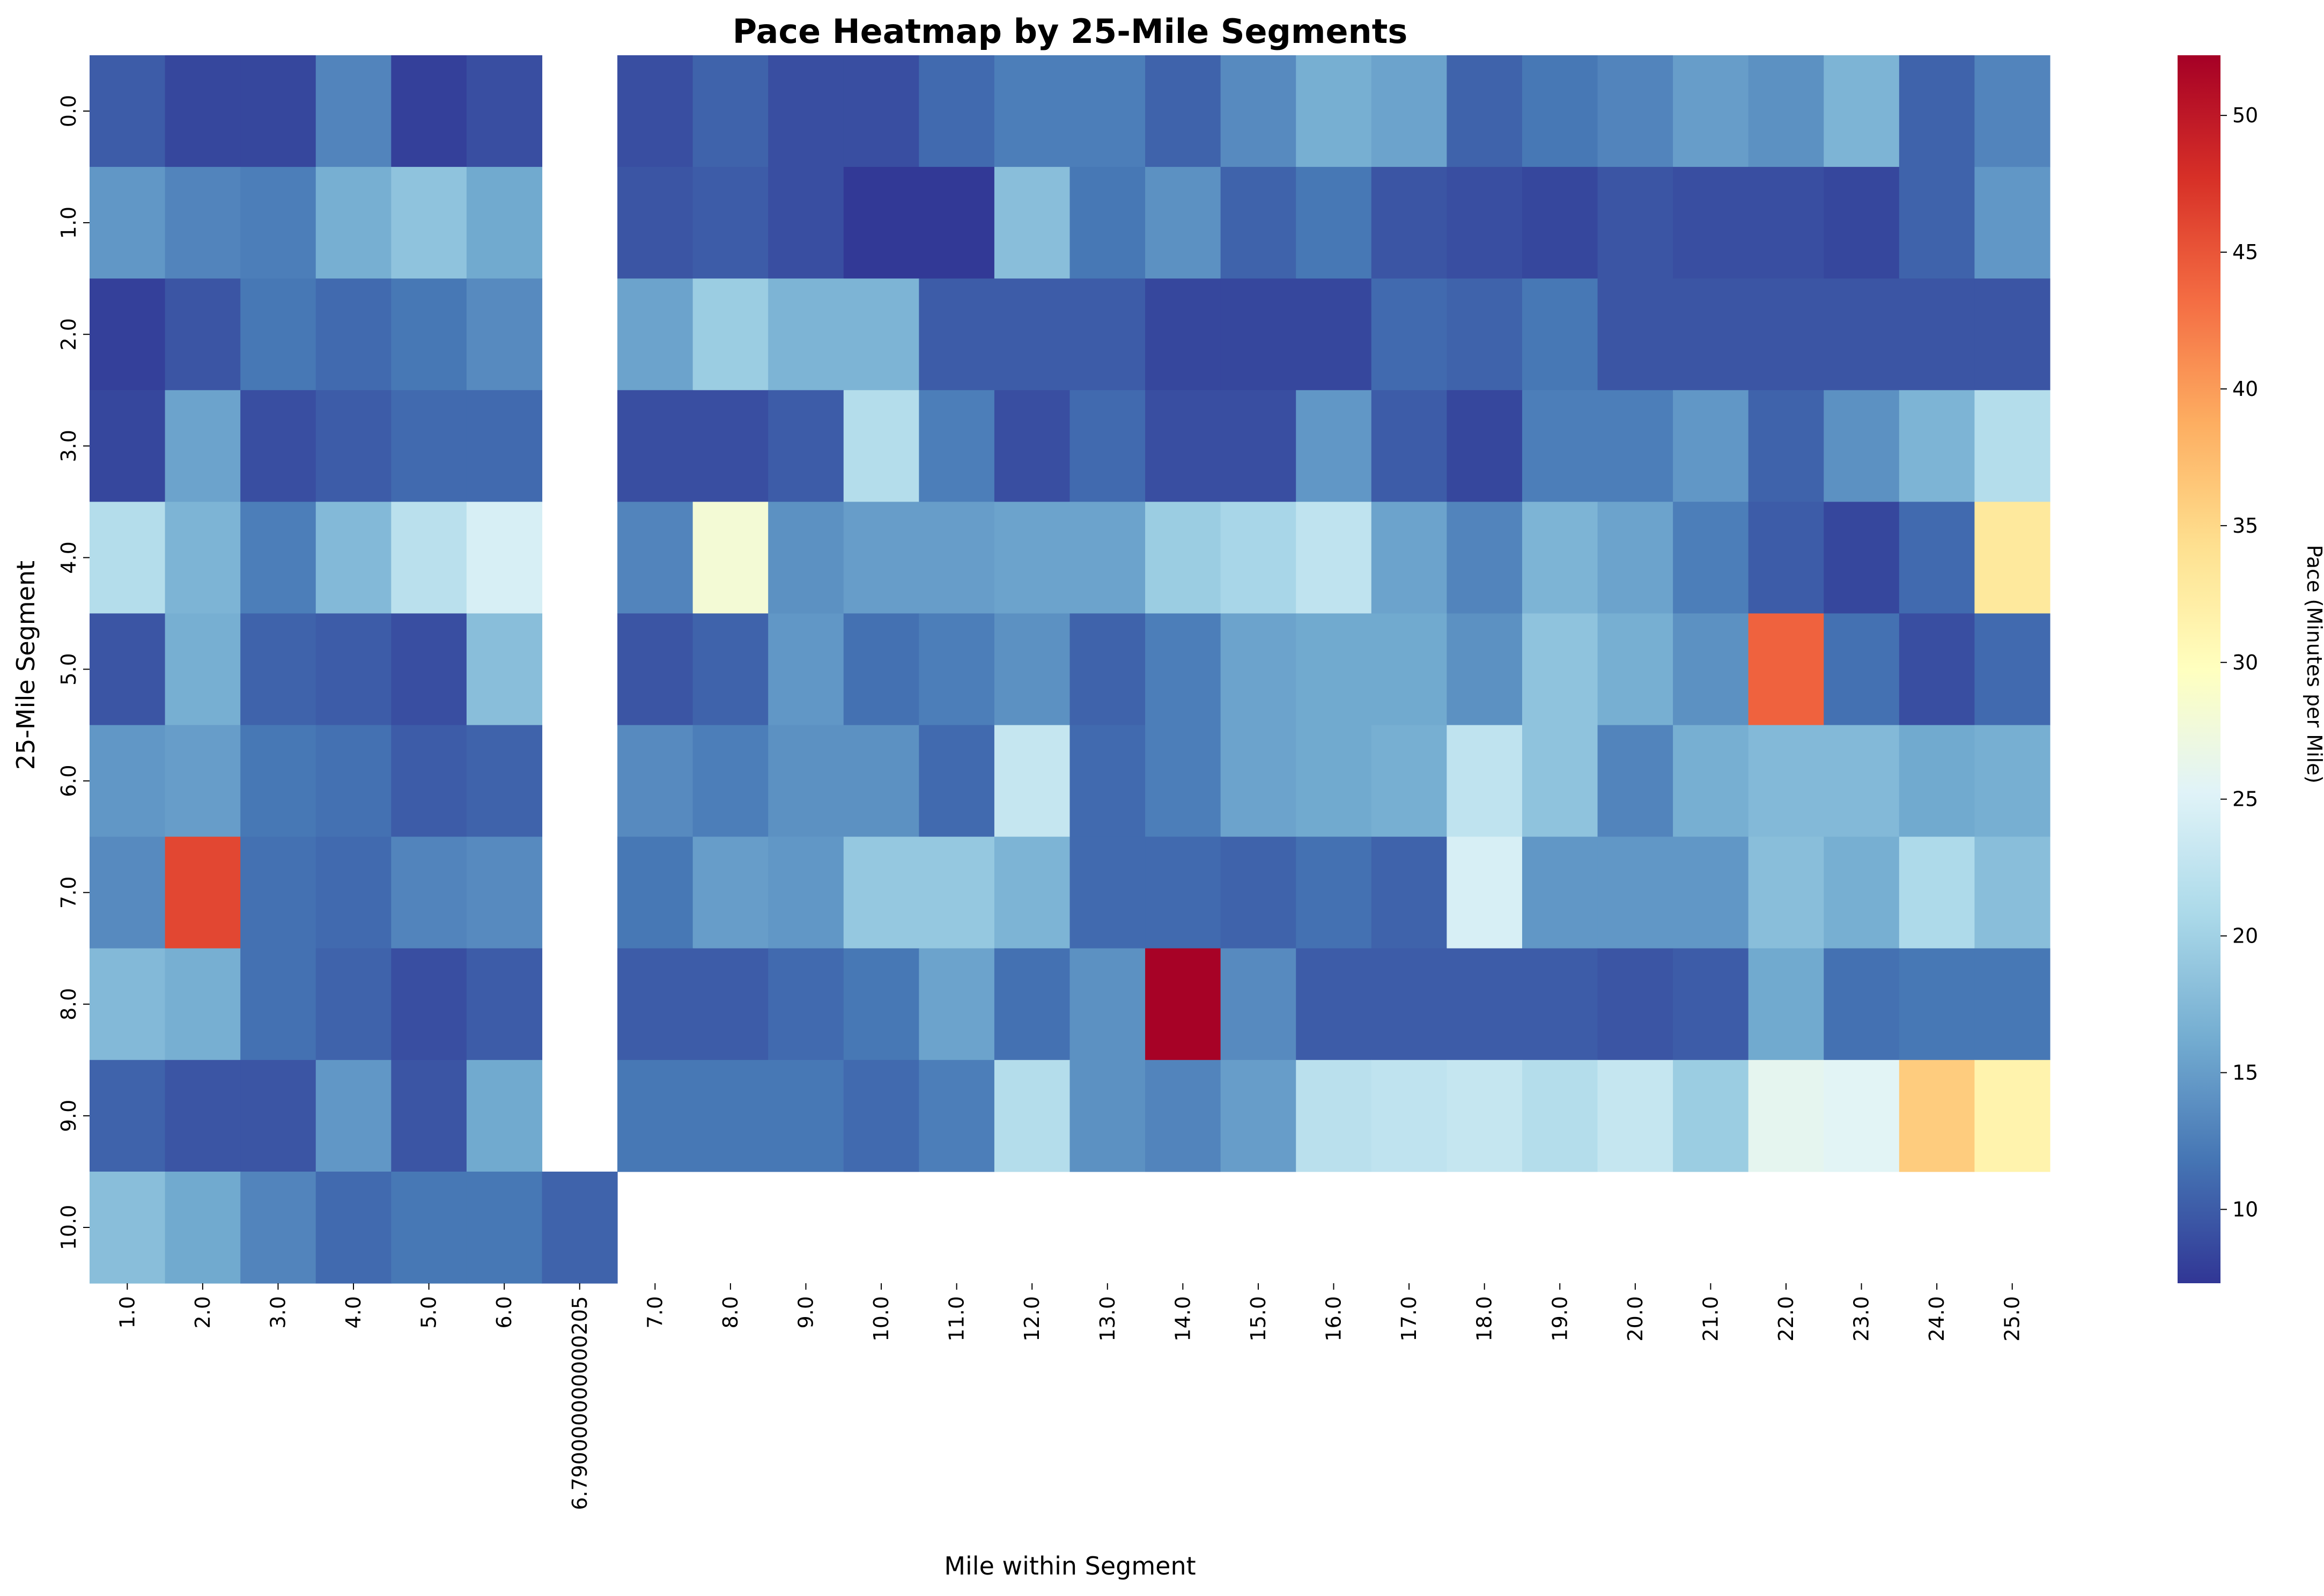 The width and height of the screenshot is (2324, 1596). I want to click on y-tick-label: 2.0, so click(68, 334).